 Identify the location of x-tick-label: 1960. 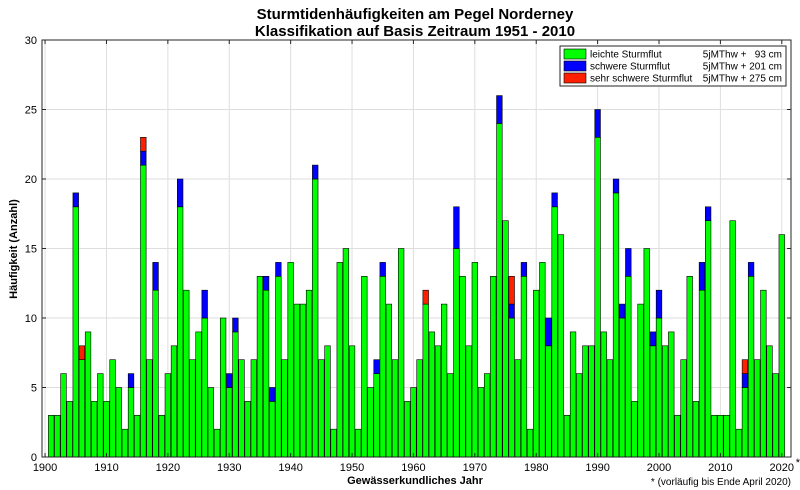
(413, 468).